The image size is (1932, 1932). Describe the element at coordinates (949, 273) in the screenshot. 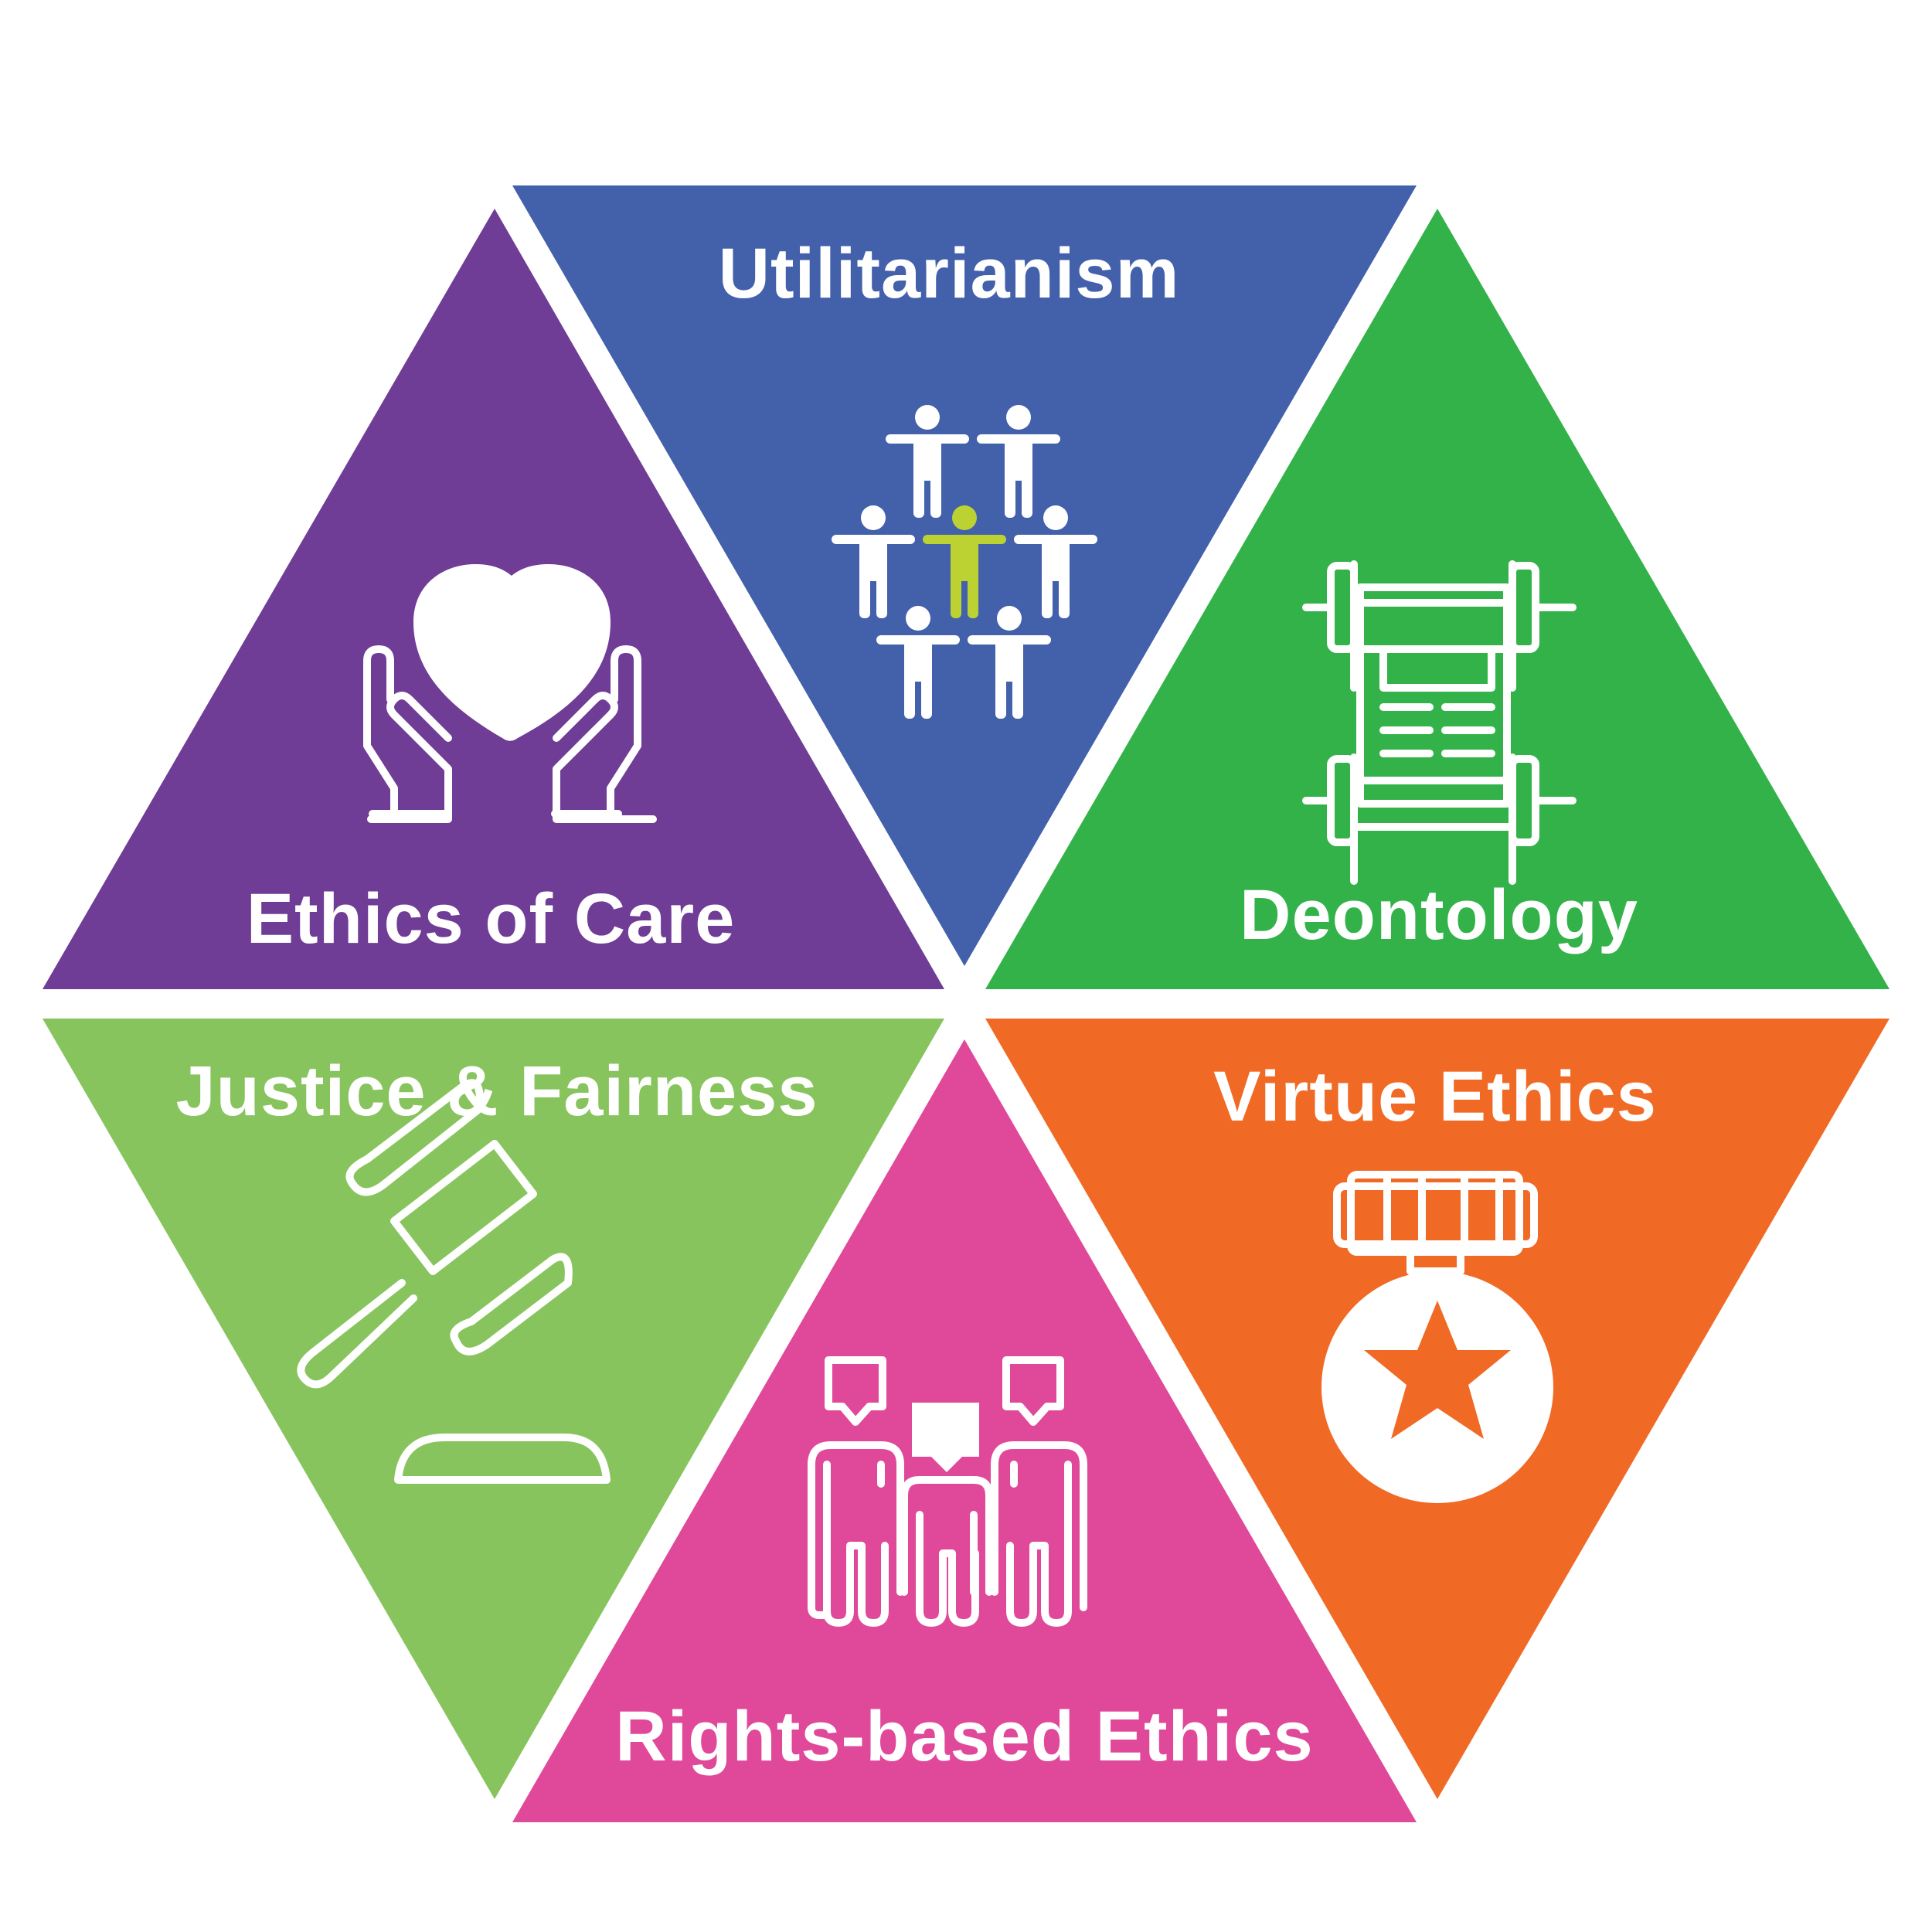

I see `segment-label: Utilitarianism` at that location.